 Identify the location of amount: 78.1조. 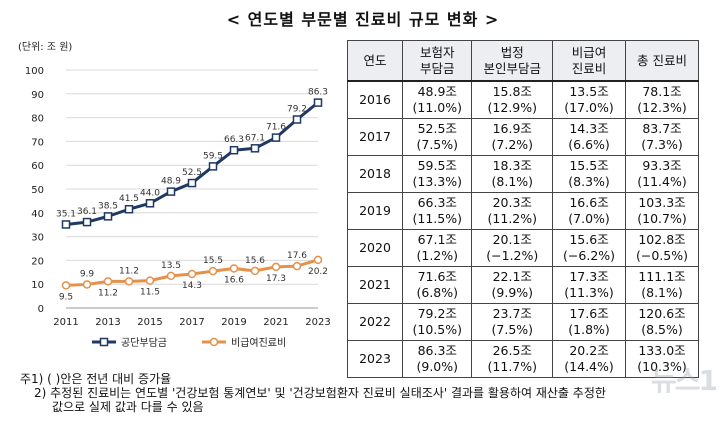
(662, 91).